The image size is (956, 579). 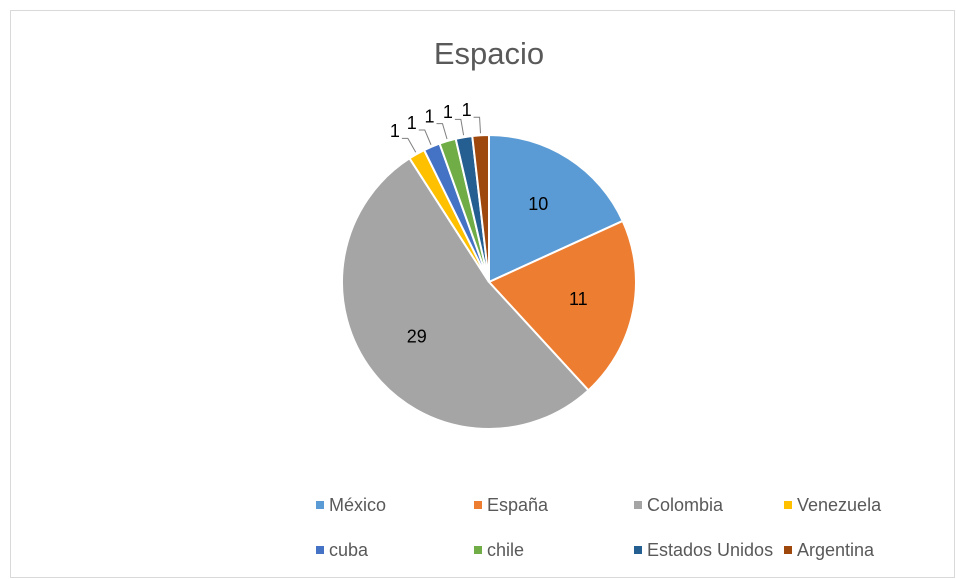 I want to click on legend-label: México, so click(x=357, y=505).